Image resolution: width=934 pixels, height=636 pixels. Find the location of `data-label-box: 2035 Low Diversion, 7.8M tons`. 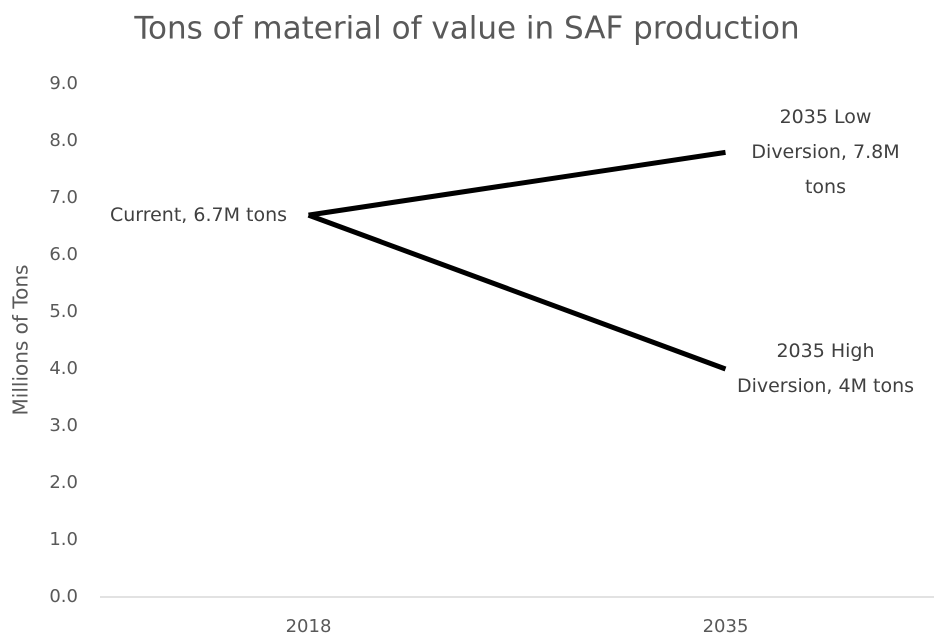

data-label-box: 2035 Low Diversion, 7.8M tons is located at coordinates (825, 151).